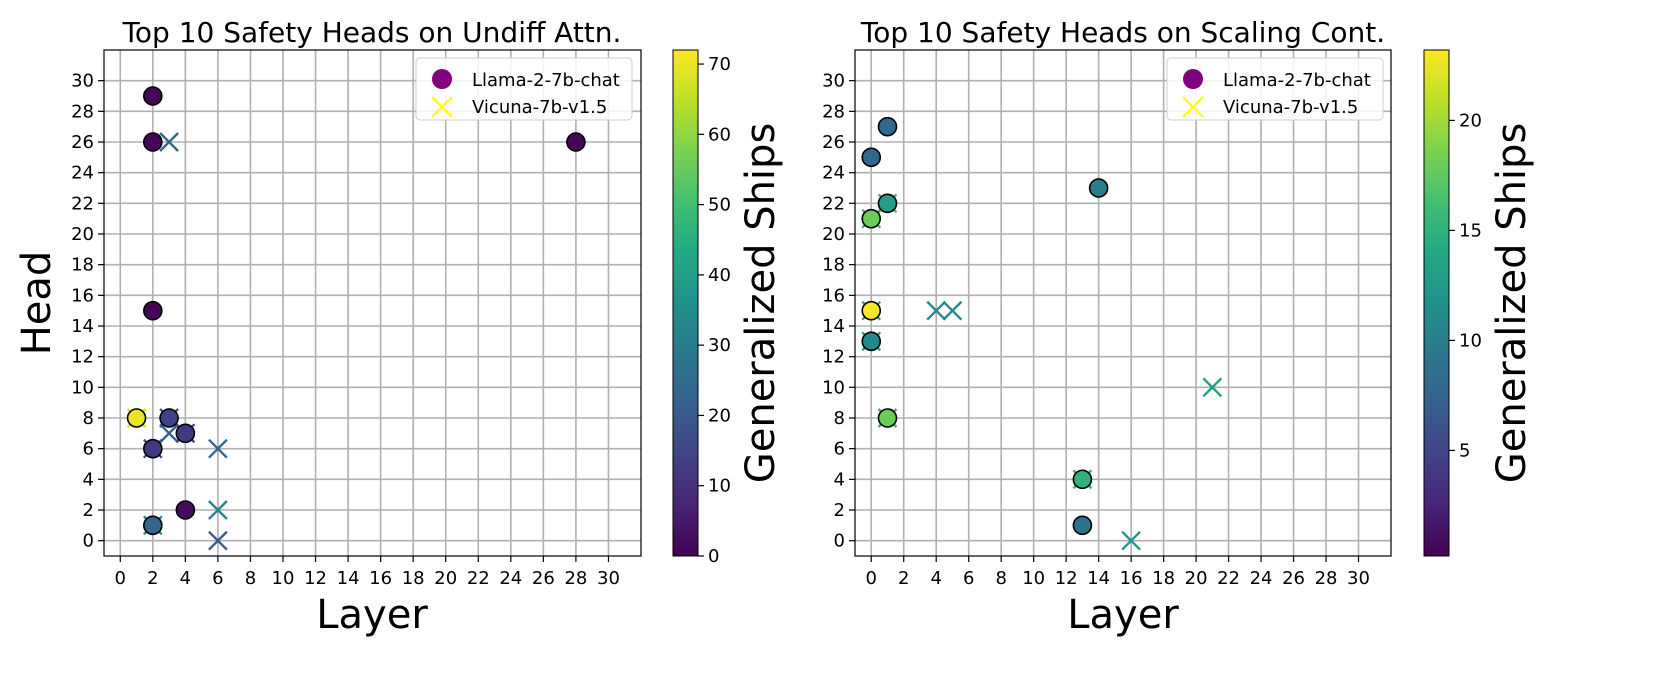 The image size is (1661, 696). Describe the element at coordinates (82, 173) in the screenshot. I see `y-tick-label: 24` at that location.